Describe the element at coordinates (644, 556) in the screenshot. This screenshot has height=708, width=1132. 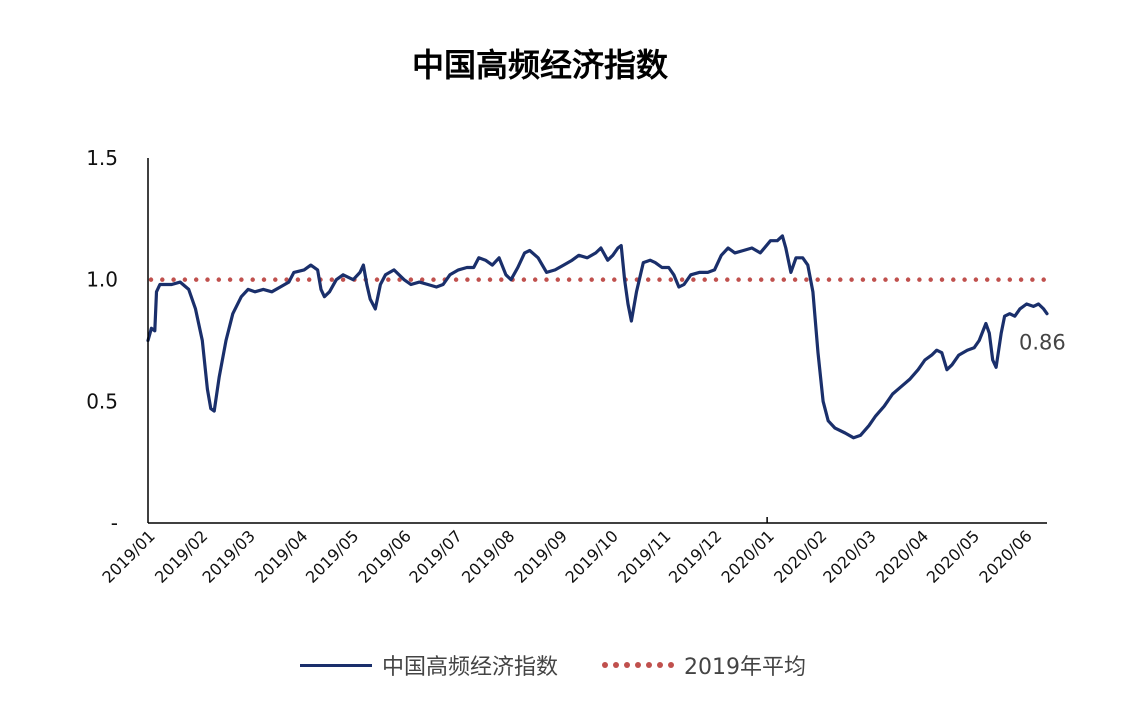
I see `x-tick-label: 2019/11` at that location.